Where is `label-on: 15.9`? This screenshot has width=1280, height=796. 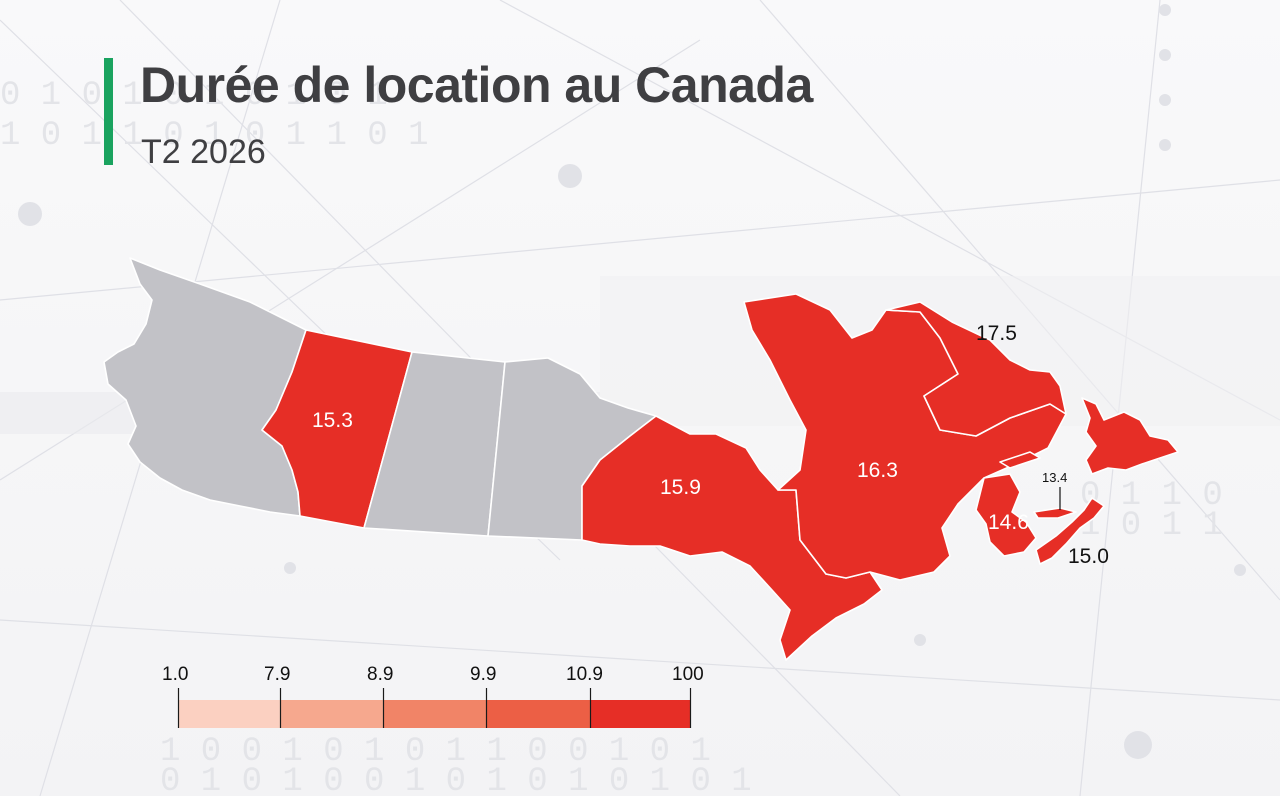 label-on: 15.9 is located at coordinates (680, 487).